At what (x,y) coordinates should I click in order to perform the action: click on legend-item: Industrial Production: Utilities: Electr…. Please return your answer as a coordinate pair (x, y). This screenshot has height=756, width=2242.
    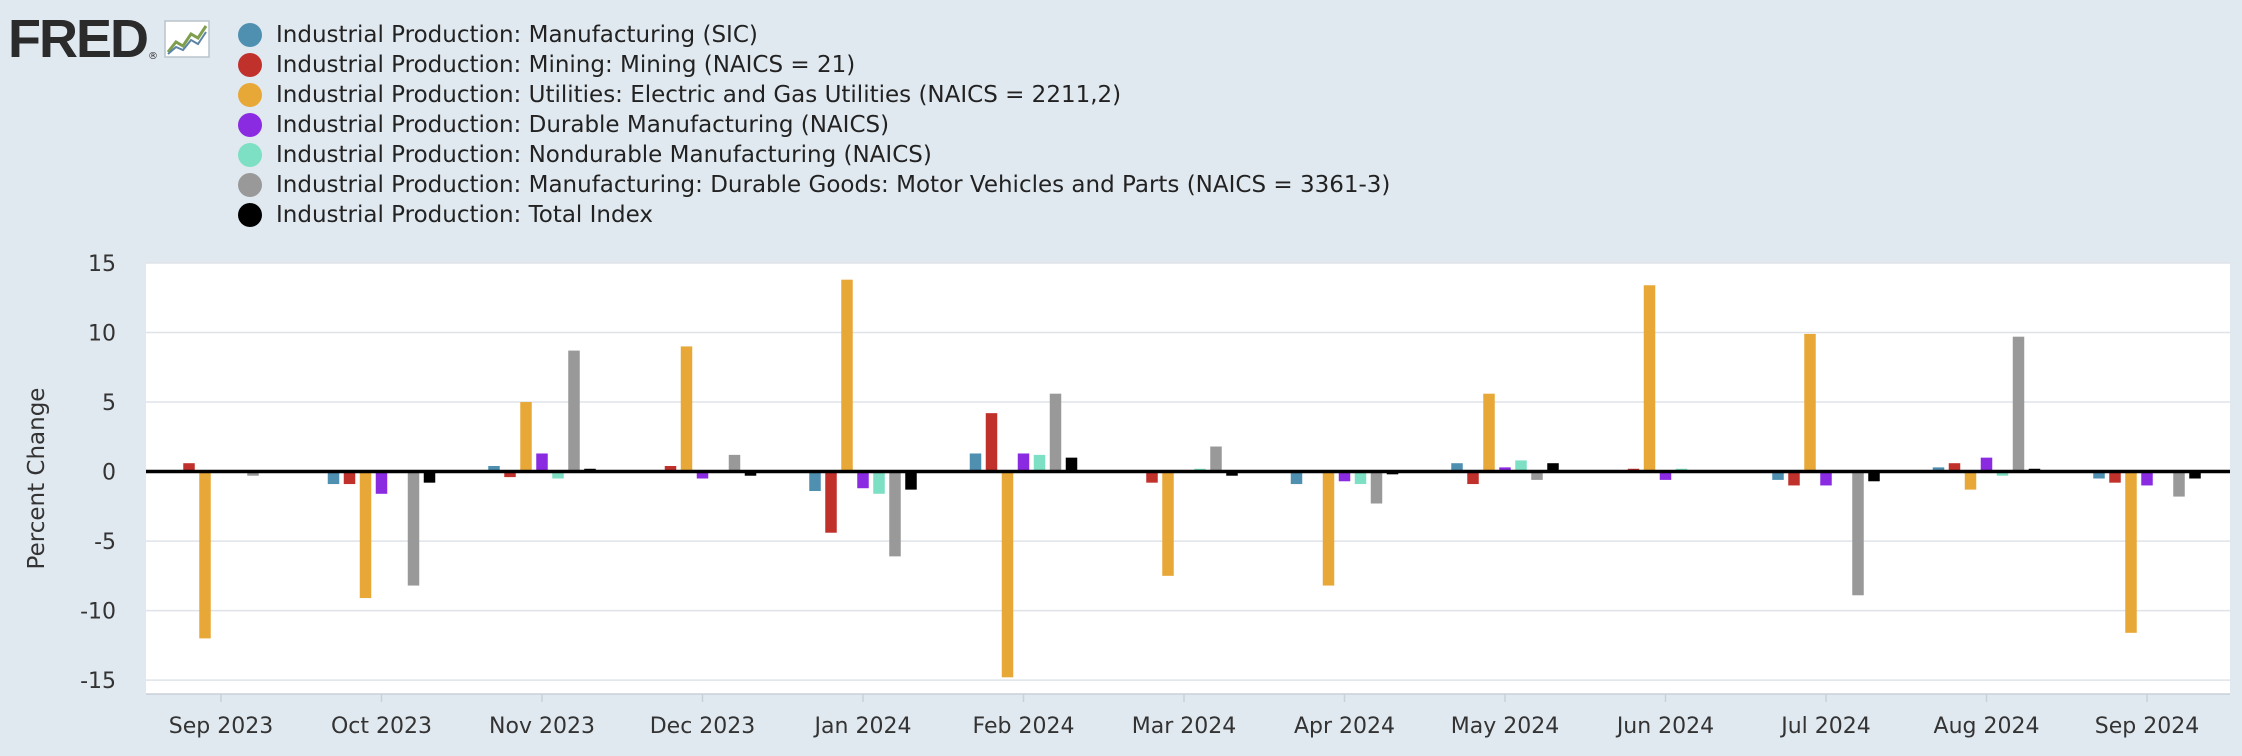
    Looking at the image, I should click on (814, 95).